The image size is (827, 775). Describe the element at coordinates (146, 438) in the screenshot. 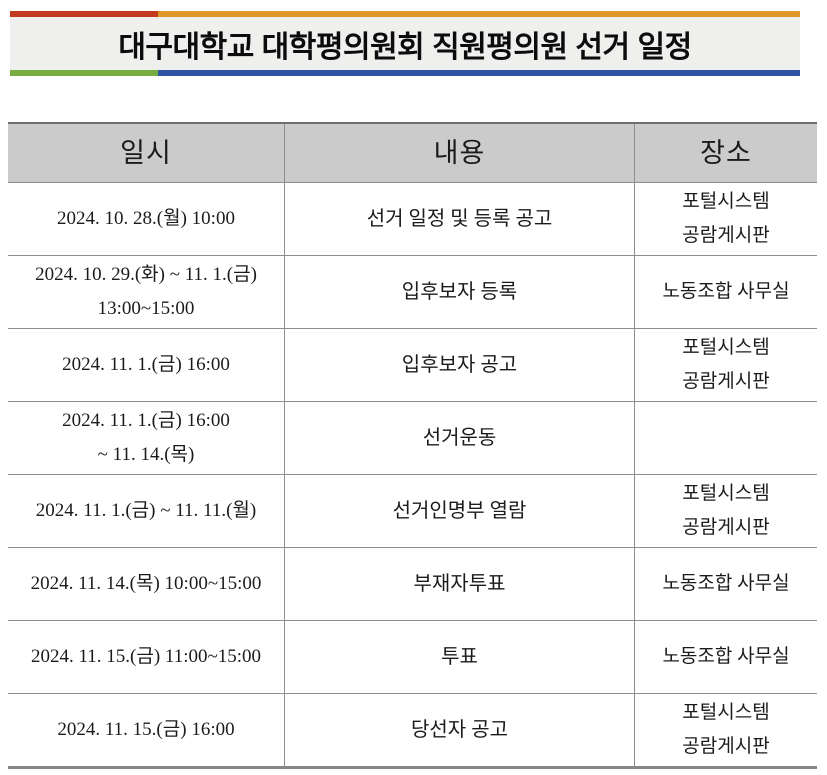

I see `cell-datetime: 2024. 11. 1.(금) 16:00 ~ 11. 14.(목)` at that location.